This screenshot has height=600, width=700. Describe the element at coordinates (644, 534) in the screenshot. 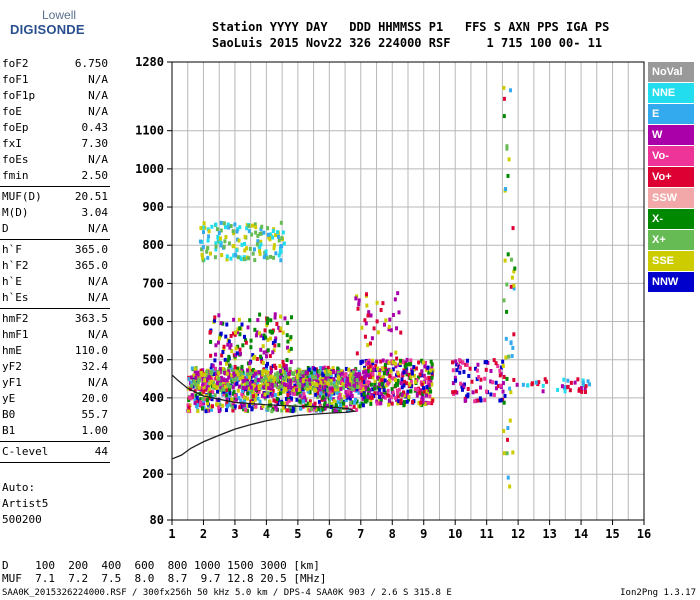

I see `x-tick-label: 16` at that location.